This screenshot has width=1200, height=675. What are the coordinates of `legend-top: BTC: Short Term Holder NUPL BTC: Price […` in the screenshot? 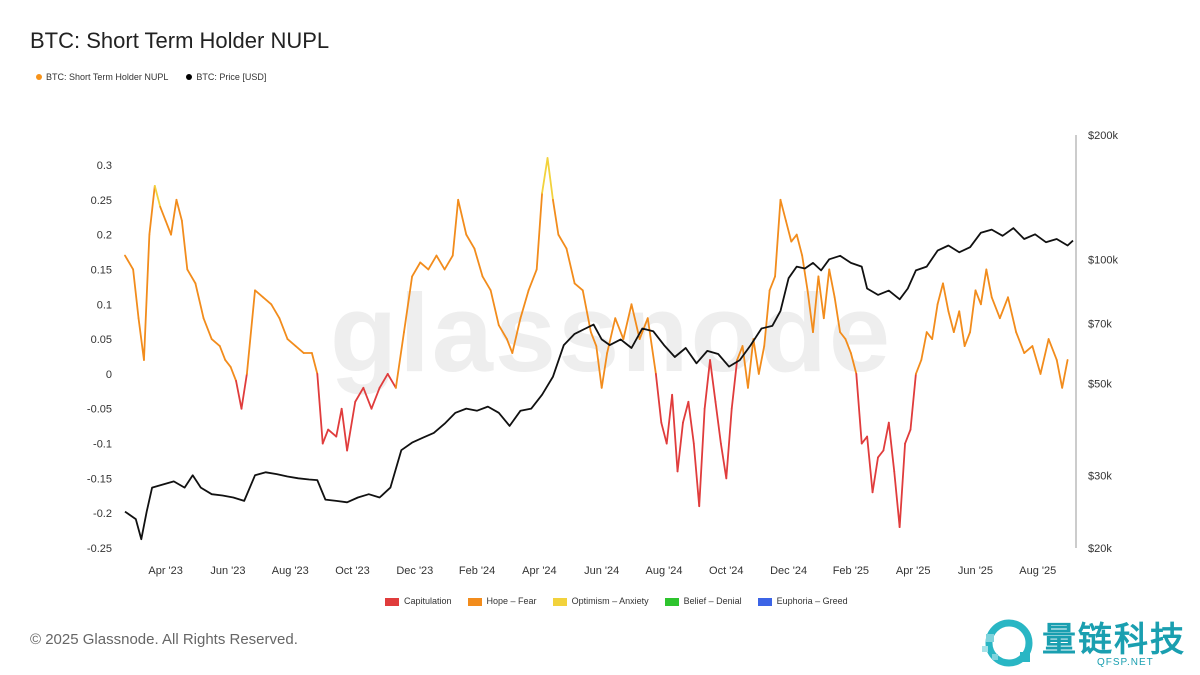 It's located at (151, 77).